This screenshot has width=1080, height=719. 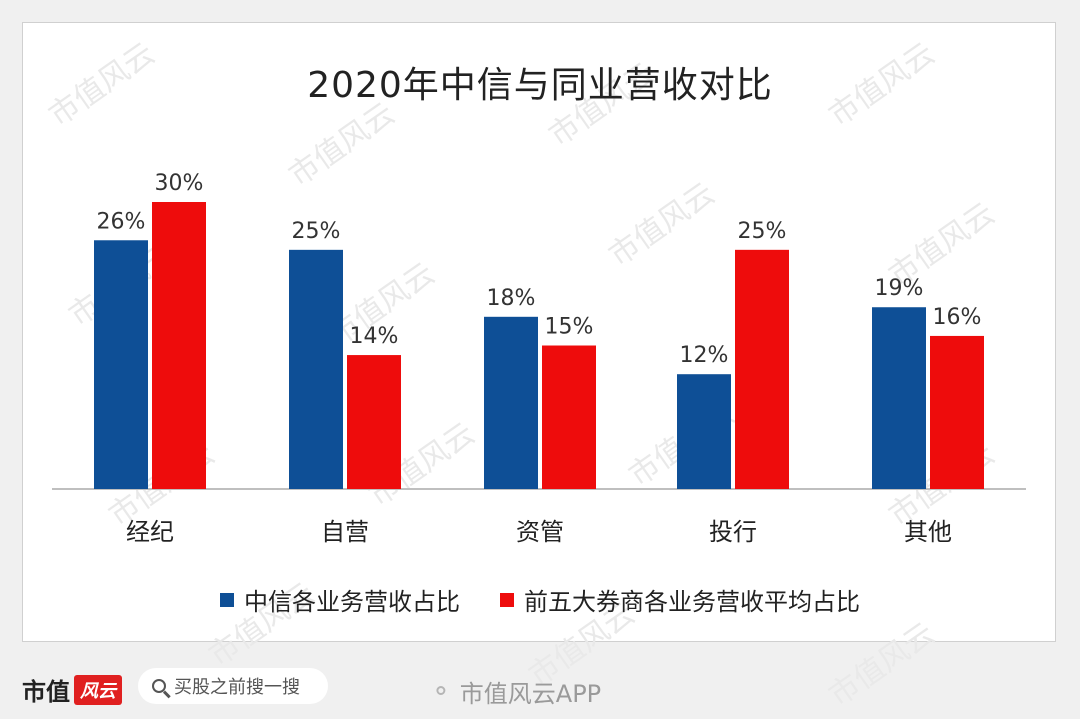 What do you see at coordinates (928, 532) in the screenshot?
I see `category-label-4: 其他` at bounding box center [928, 532].